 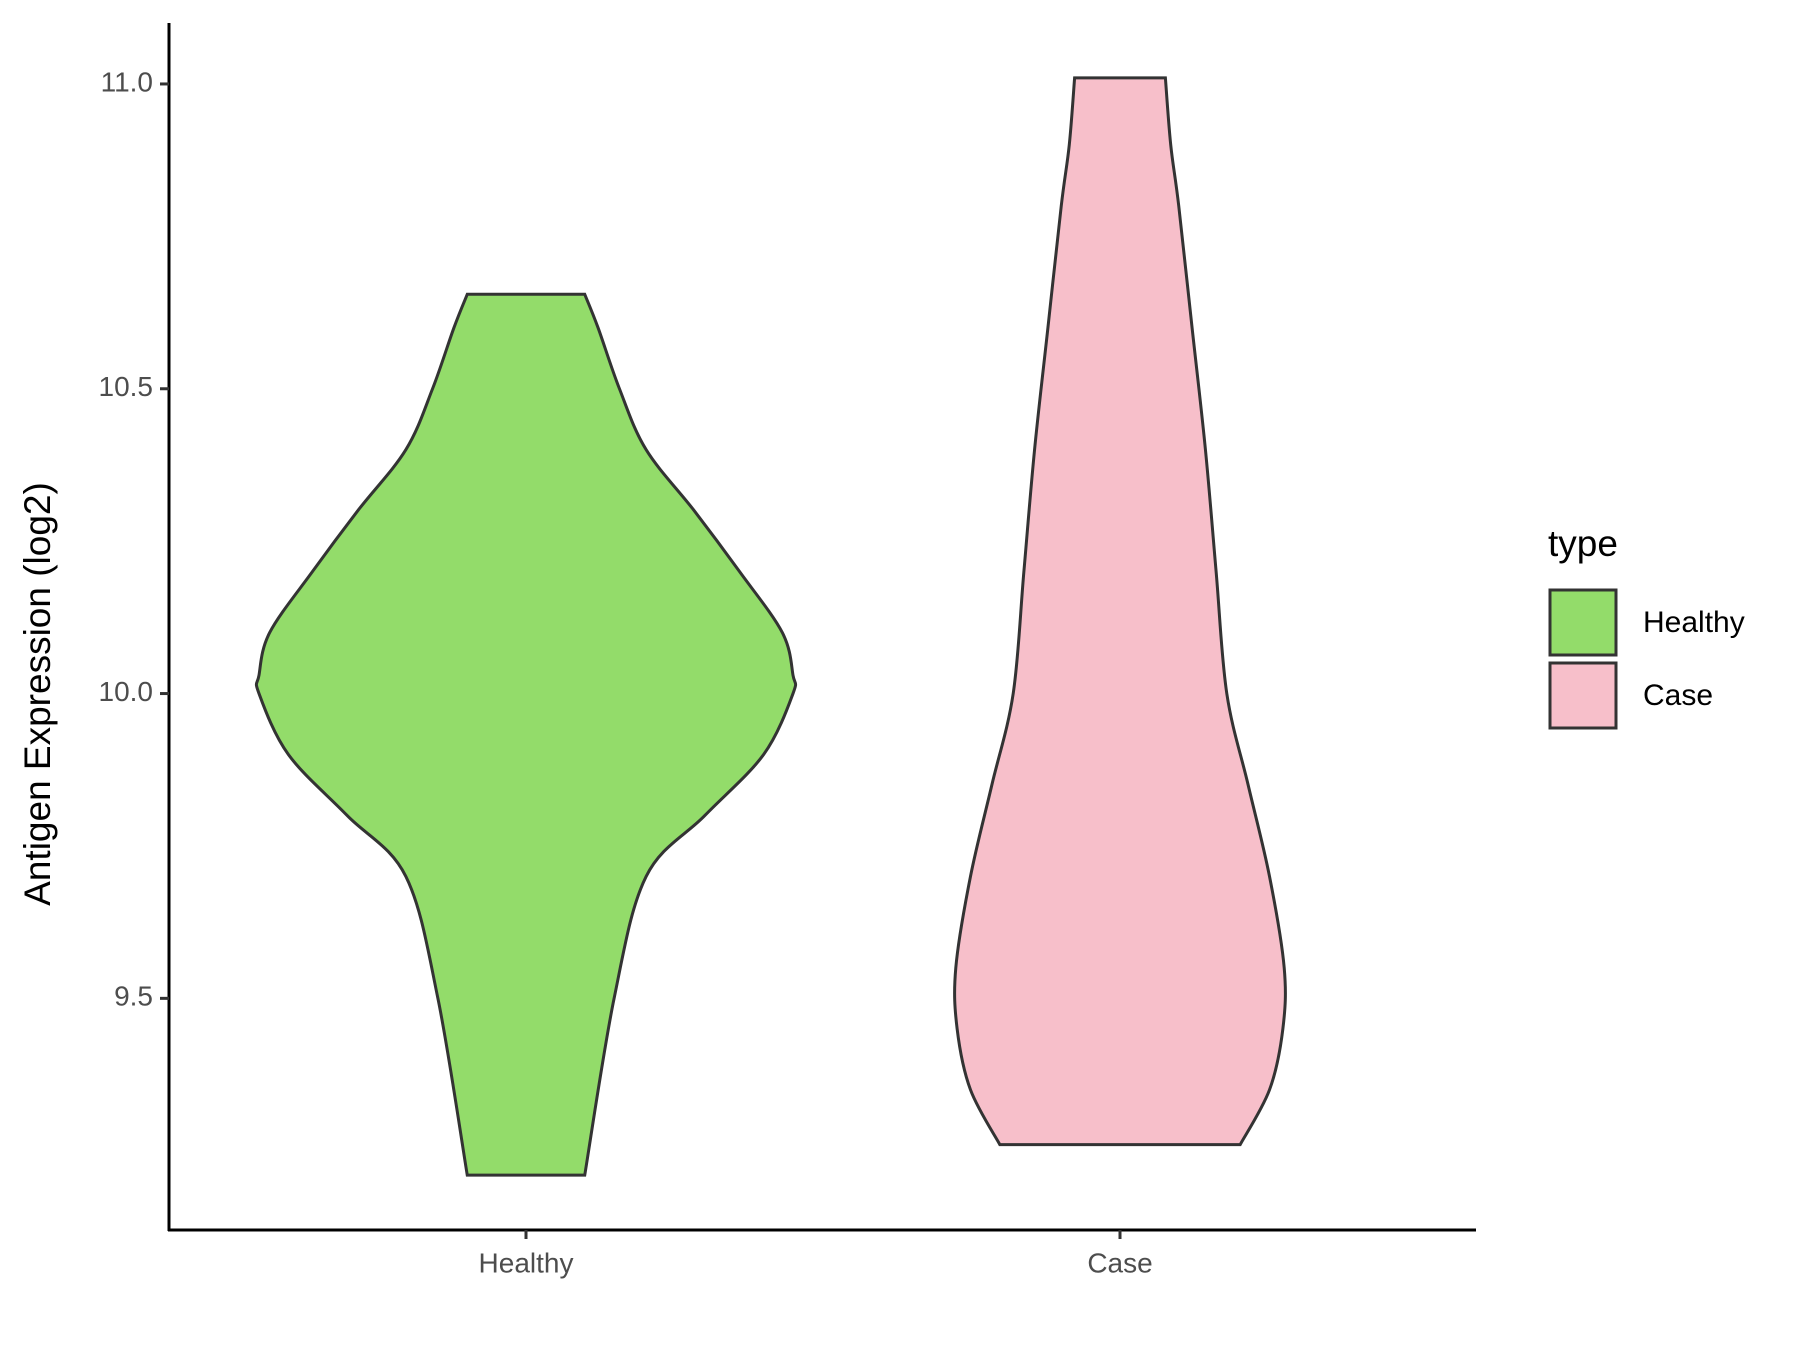 I want to click on legend-label: Healthy, so click(x=1694, y=622).